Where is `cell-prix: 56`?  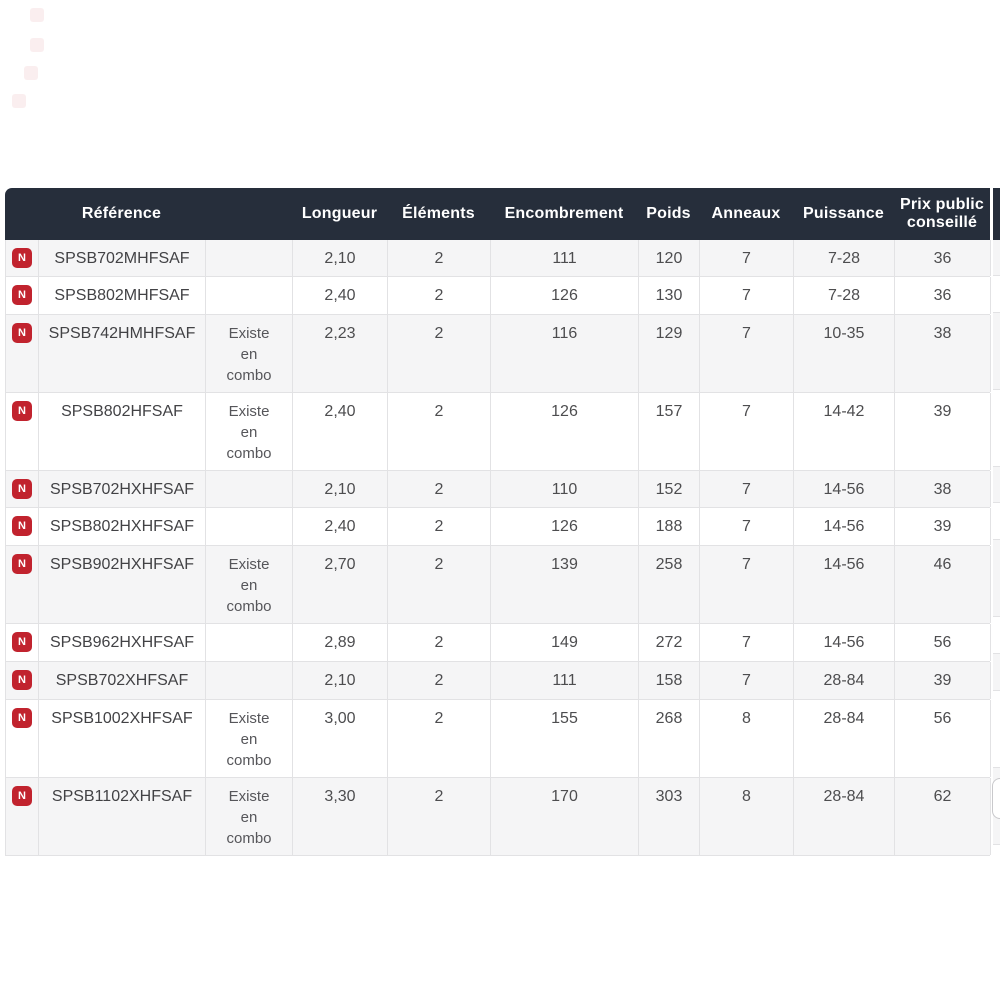 cell-prix: 56 is located at coordinates (943, 738).